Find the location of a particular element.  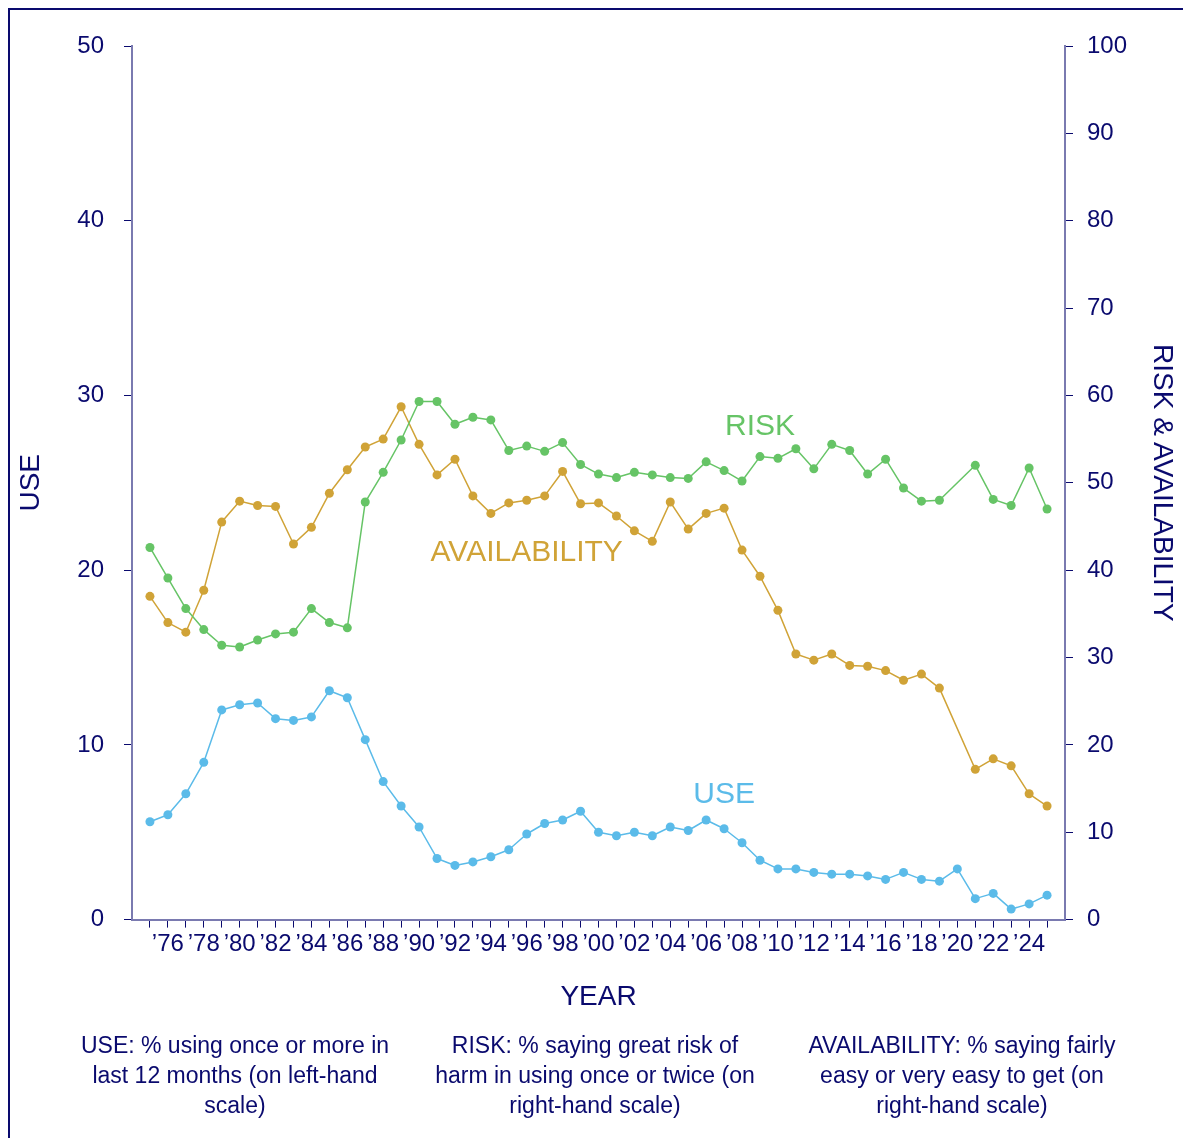

y2-tick-label: 30 is located at coordinates (1100, 656).